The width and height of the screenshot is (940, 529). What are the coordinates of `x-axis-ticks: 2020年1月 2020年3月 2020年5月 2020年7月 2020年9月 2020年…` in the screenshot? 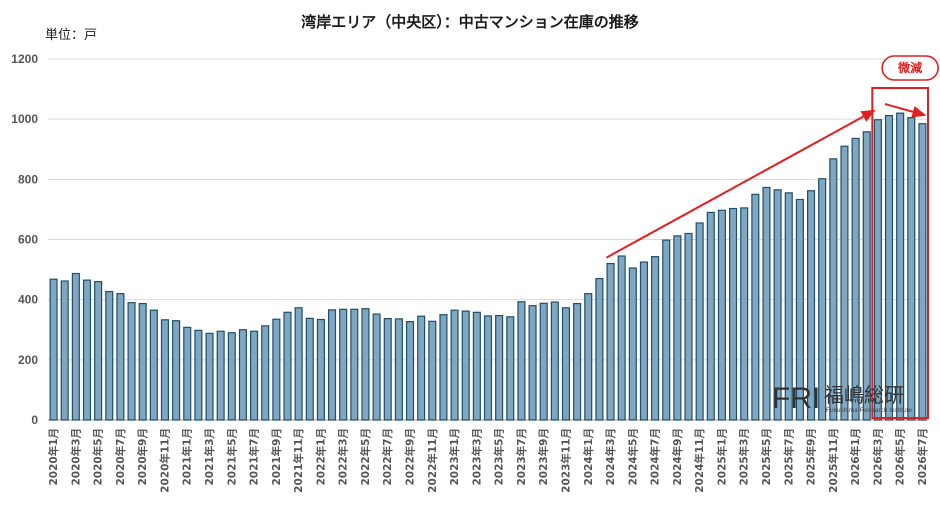 It's located at (488, 460).